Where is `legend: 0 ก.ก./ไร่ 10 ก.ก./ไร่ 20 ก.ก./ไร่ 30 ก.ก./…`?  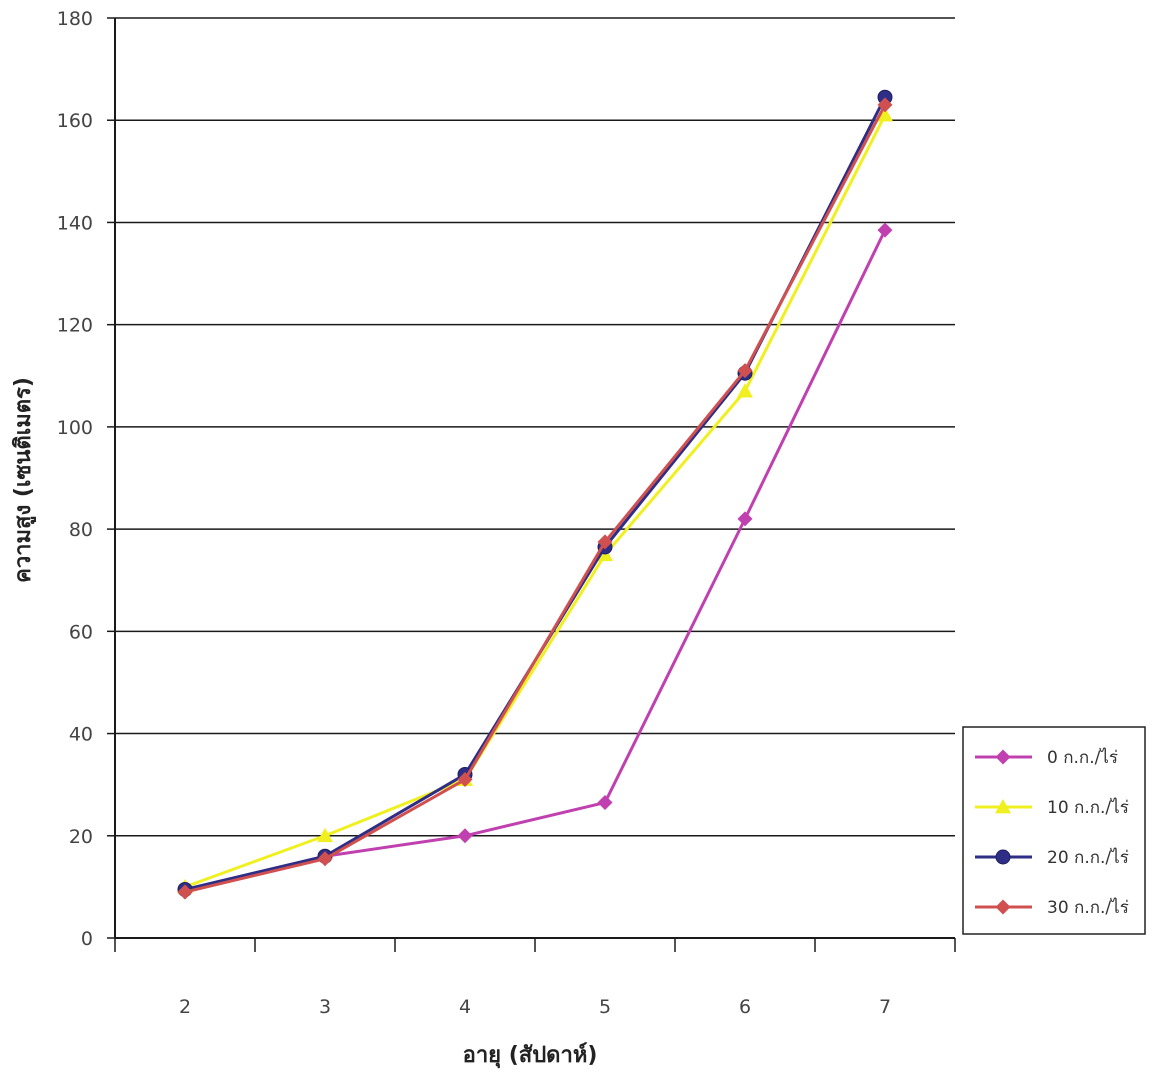
legend: 0 ก.ก./ไร่ 10 ก.ก./ไร่ 20 ก.ก./ไร่ 30 ก.ก./… is located at coordinates (1054, 830).